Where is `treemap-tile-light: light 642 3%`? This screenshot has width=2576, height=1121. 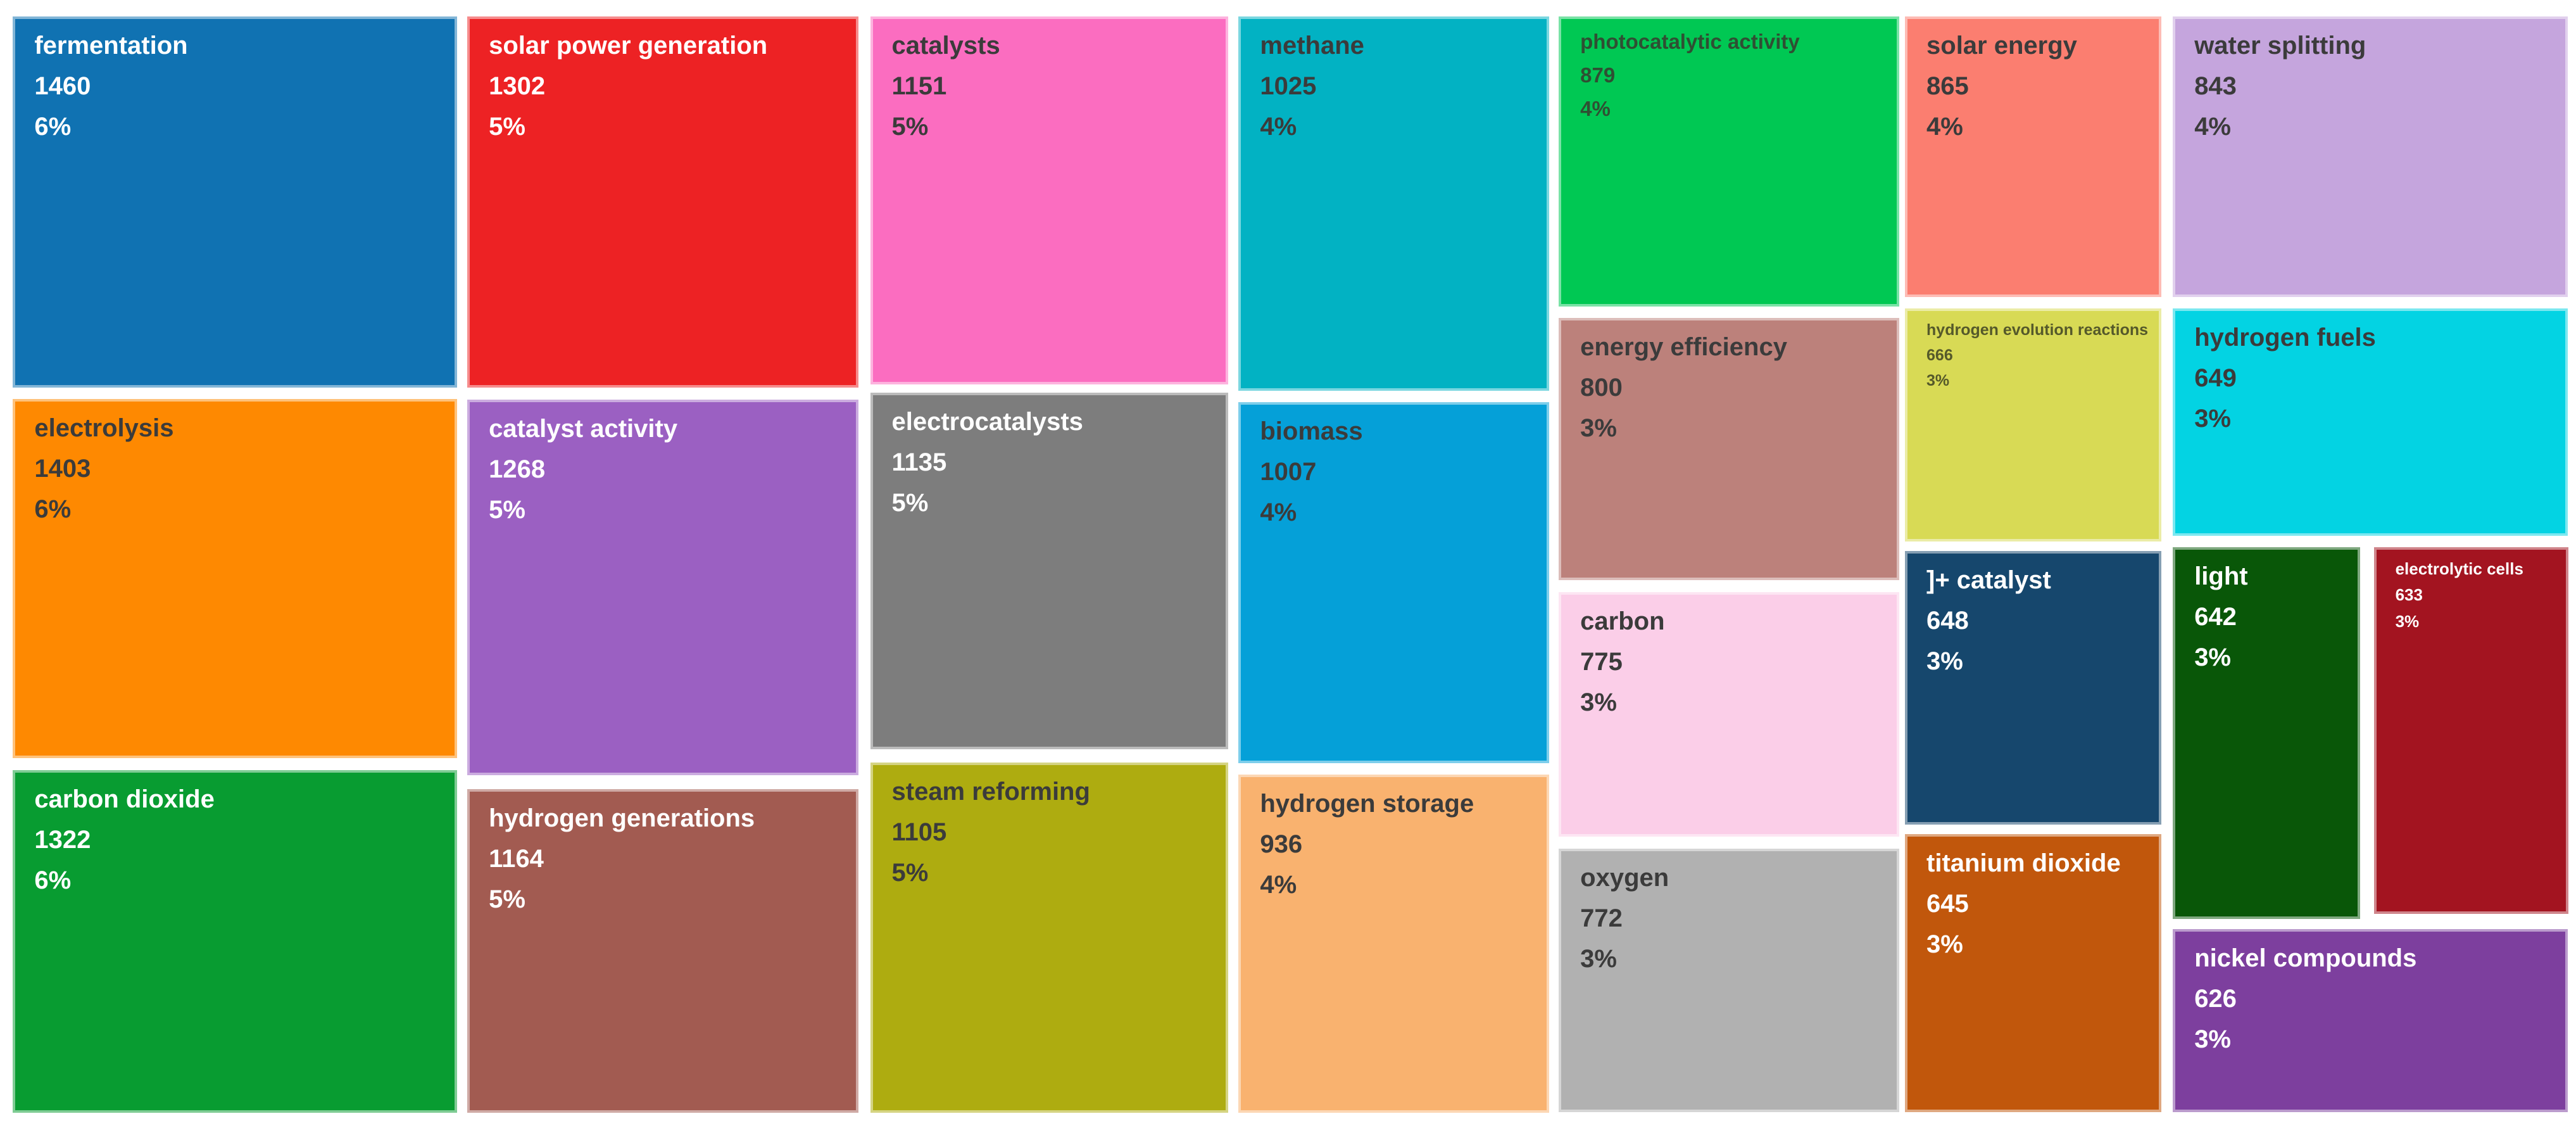
treemap-tile-light: light 642 3% is located at coordinates (2267, 733).